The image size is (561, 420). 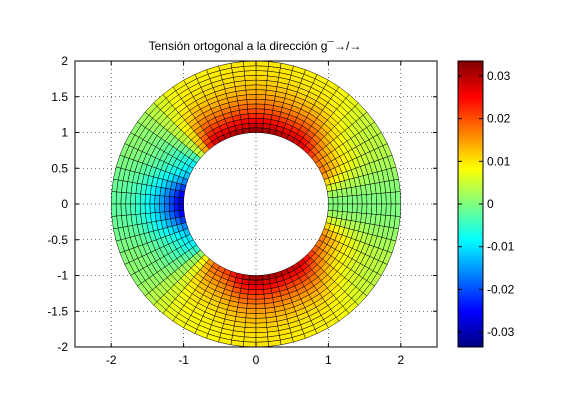 What do you see at coordinates (64, 133) in the screenshot?
I see `y-tick-label: 1` at bounding box center [64, 133].